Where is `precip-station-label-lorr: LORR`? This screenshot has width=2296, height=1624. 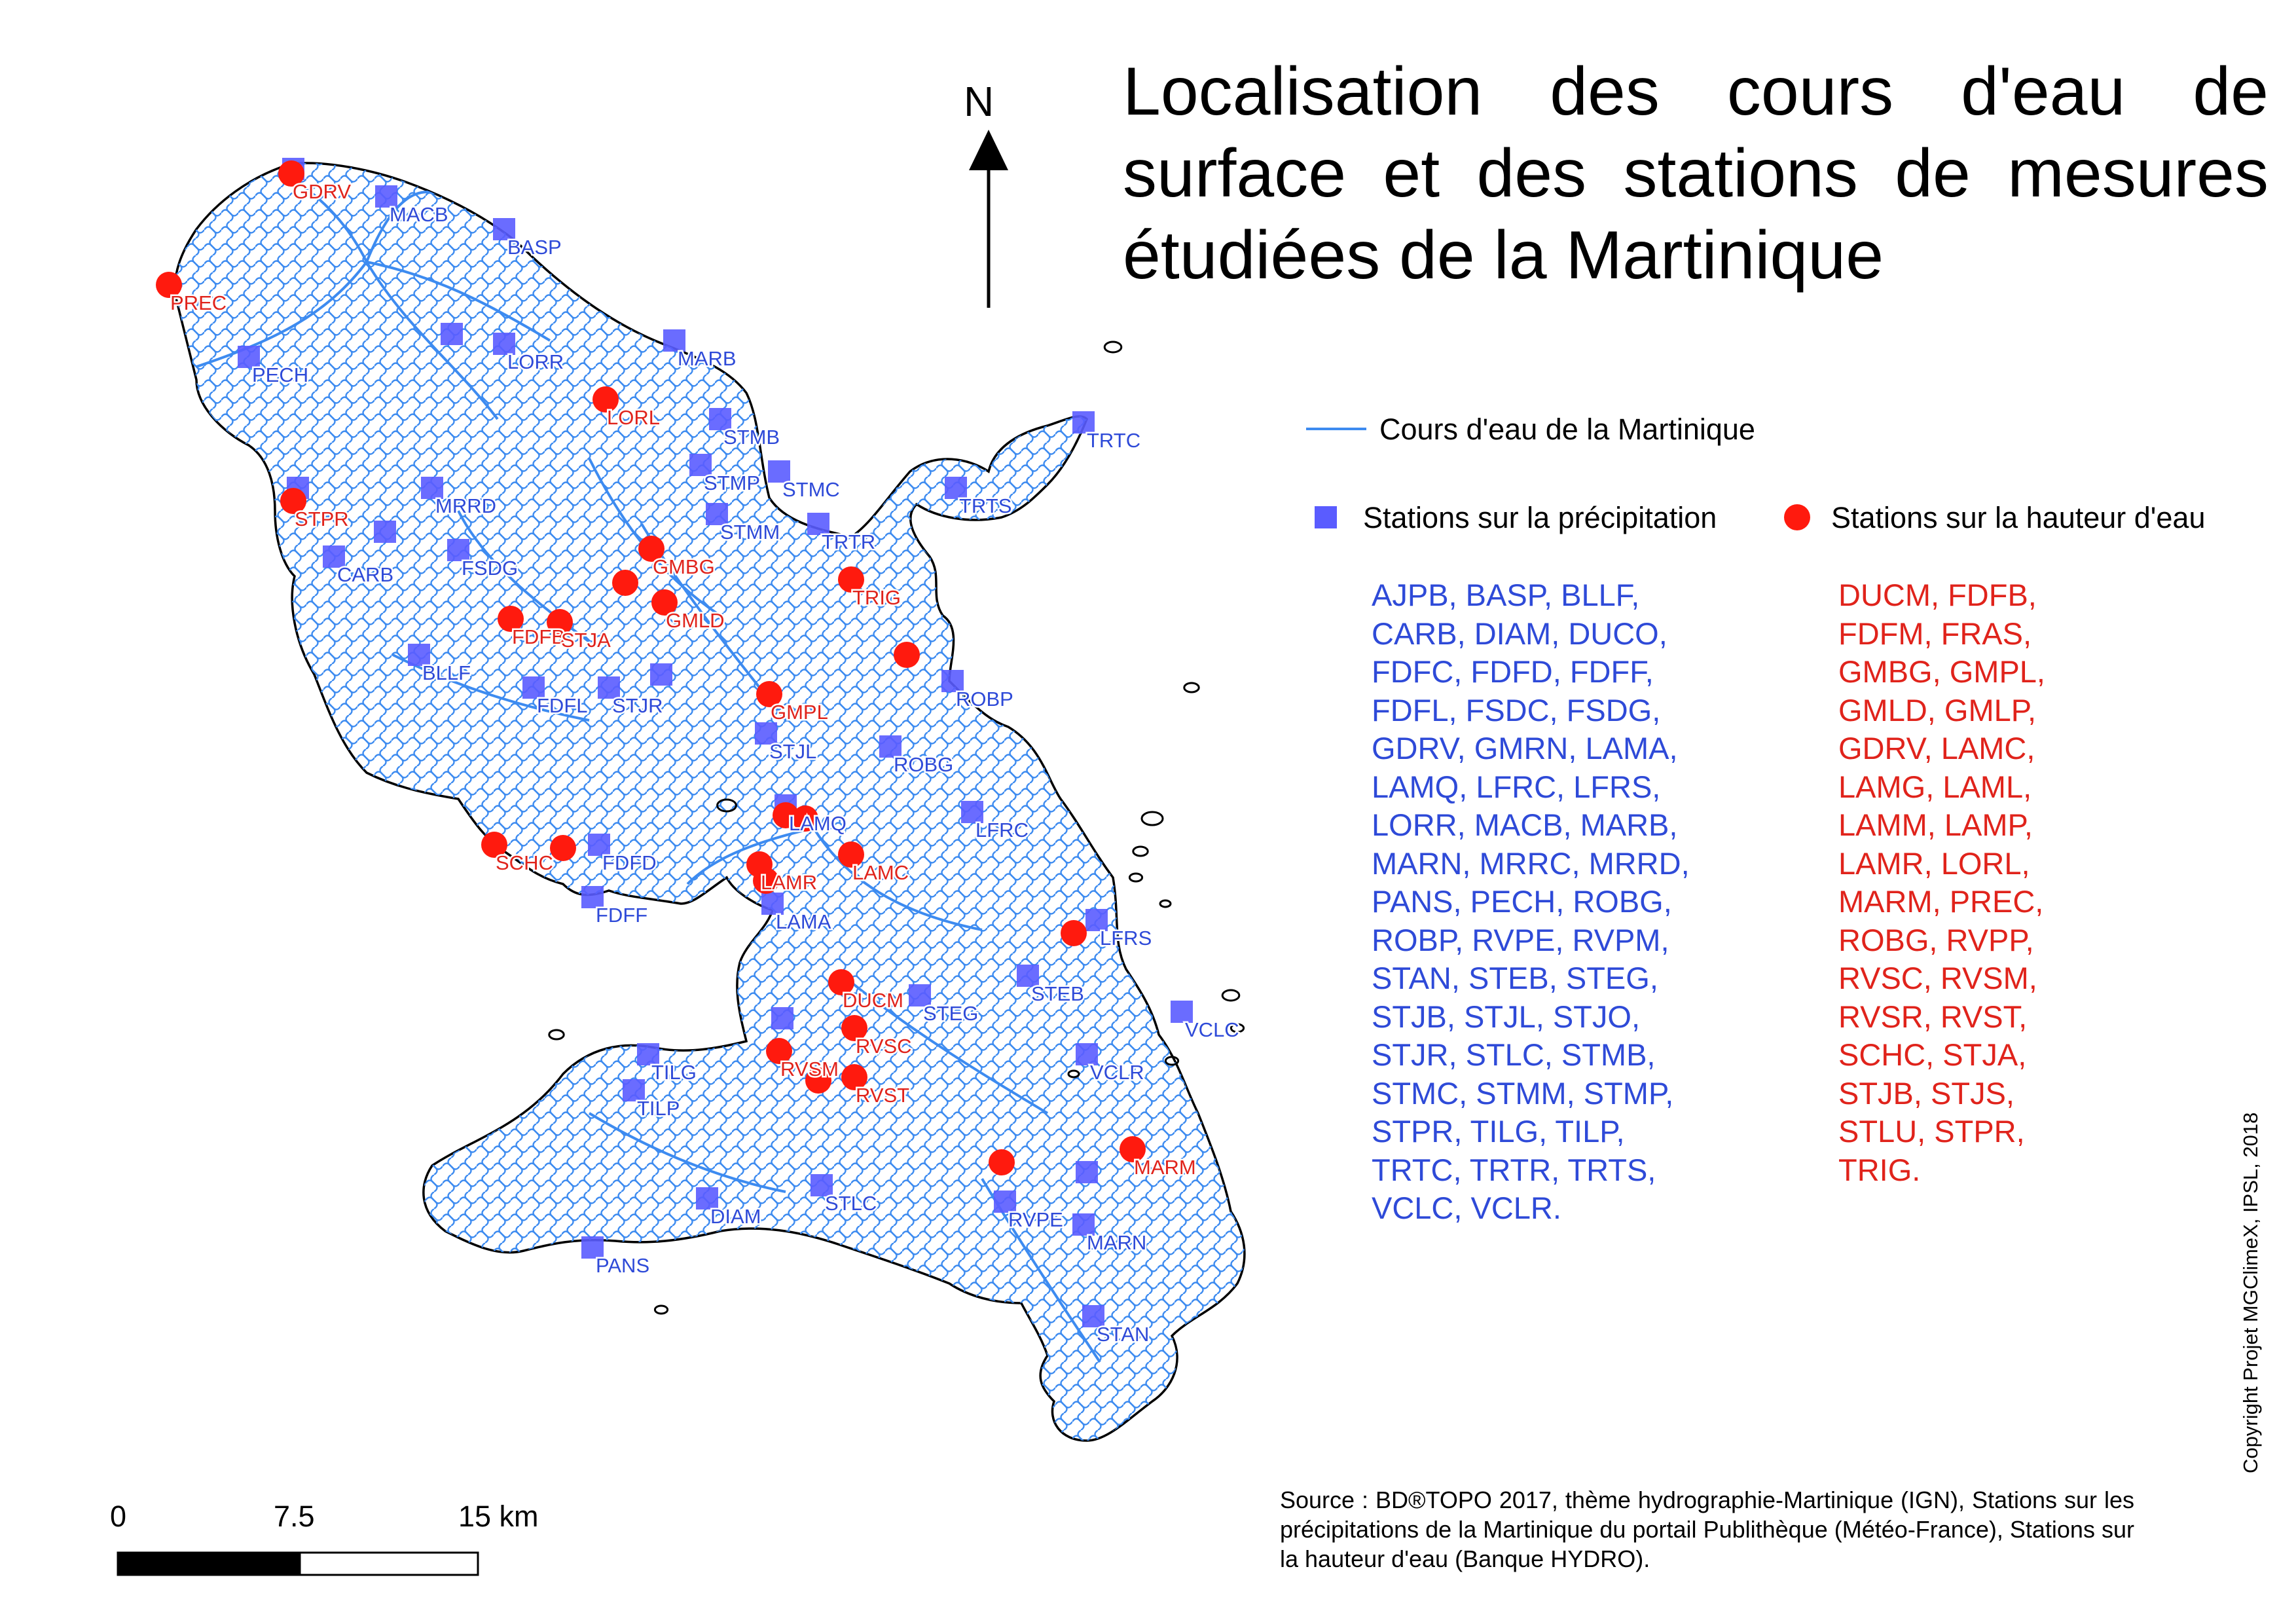
precip-station-label-lorr: LORR is located at coordinates (535, 361).